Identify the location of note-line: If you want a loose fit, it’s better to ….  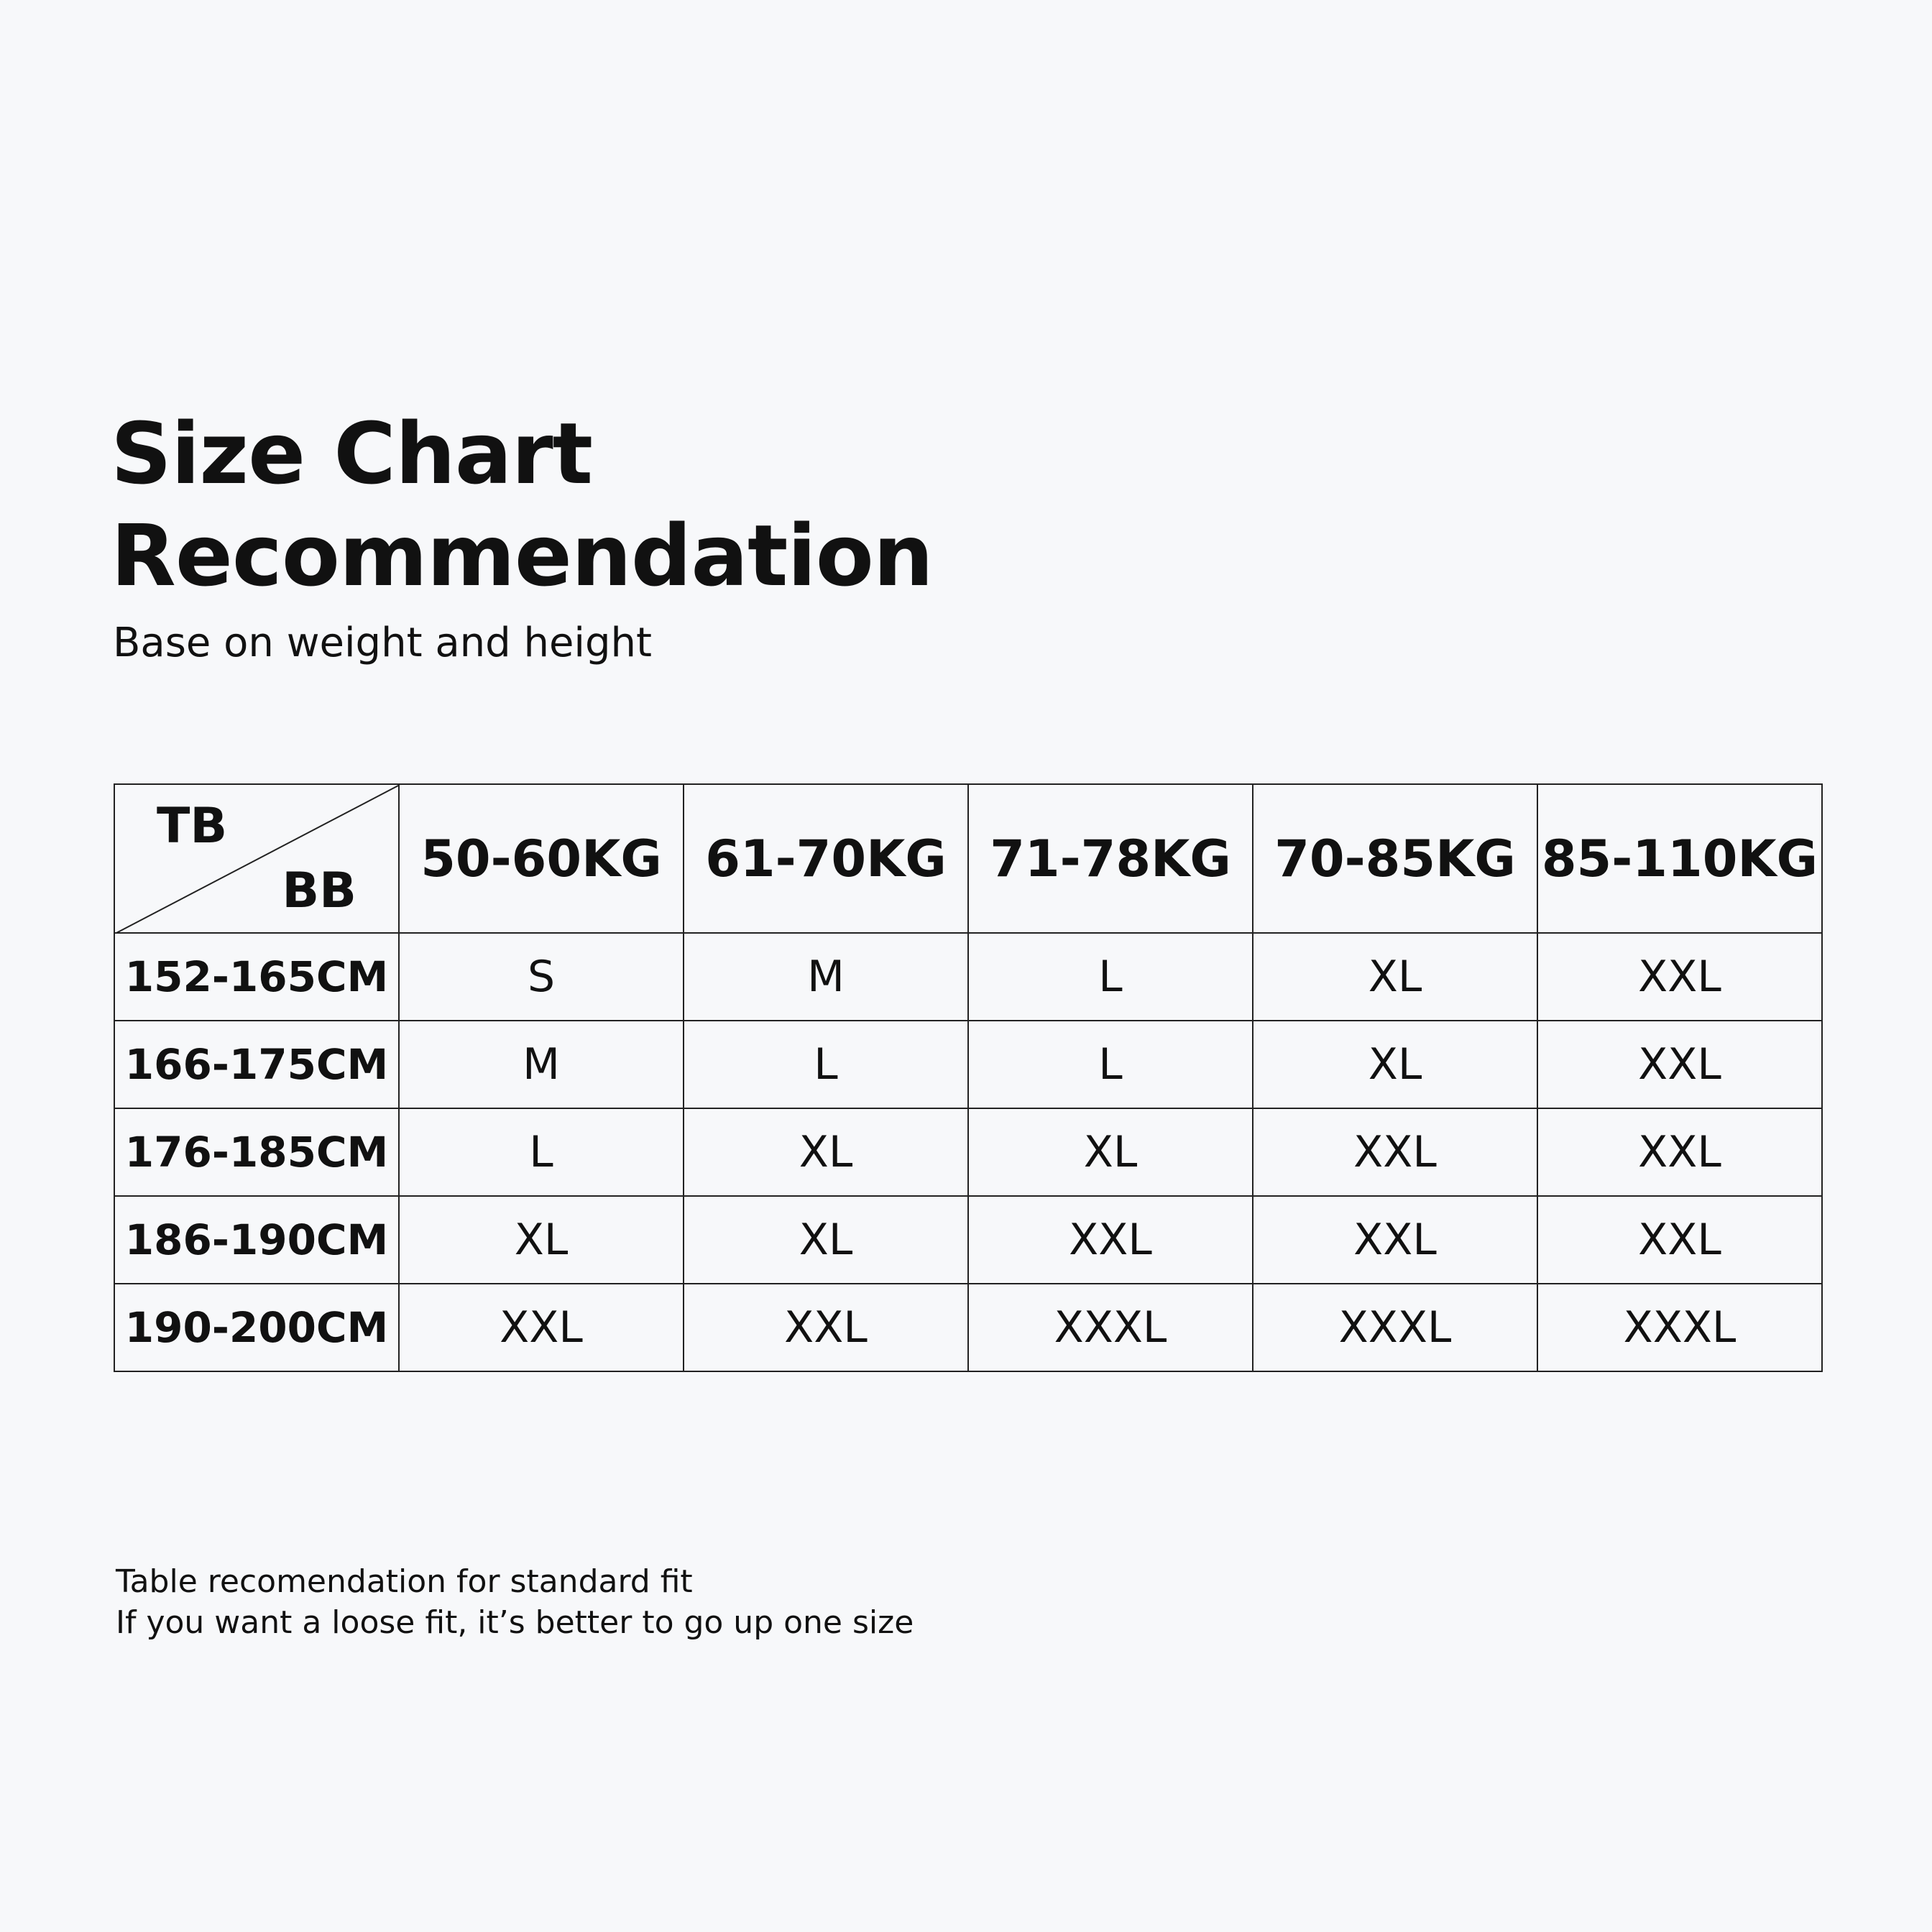
(515, 1622).